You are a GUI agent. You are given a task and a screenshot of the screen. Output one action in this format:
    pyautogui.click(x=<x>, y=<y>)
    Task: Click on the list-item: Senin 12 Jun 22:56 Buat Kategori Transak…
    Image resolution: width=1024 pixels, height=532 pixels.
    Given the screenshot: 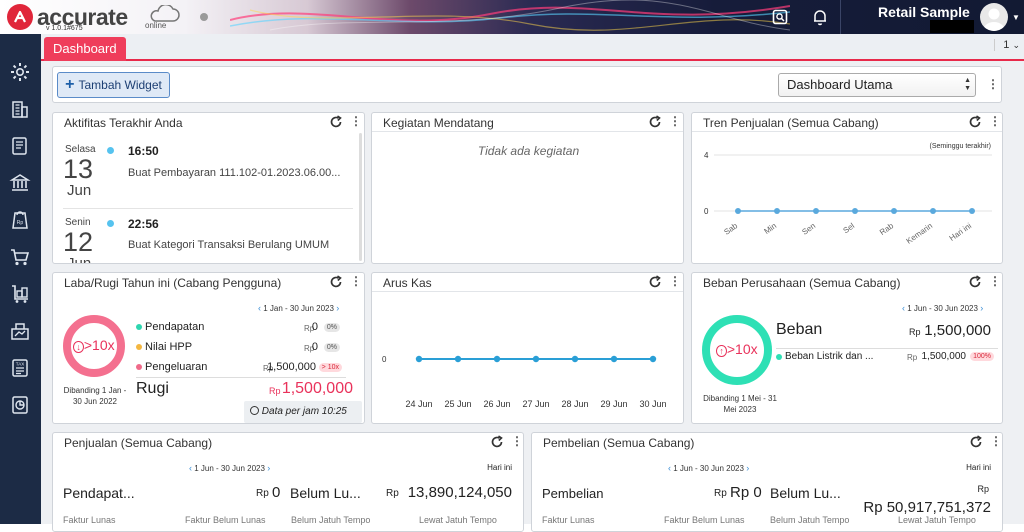 What is the action you would take?
    pyautogui.click(x=203, y=237)
    